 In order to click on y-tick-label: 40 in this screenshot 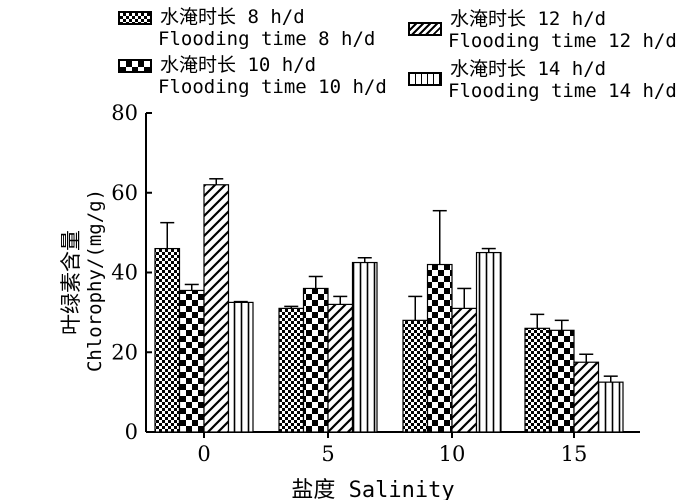, I will do `click(124, 273)`.